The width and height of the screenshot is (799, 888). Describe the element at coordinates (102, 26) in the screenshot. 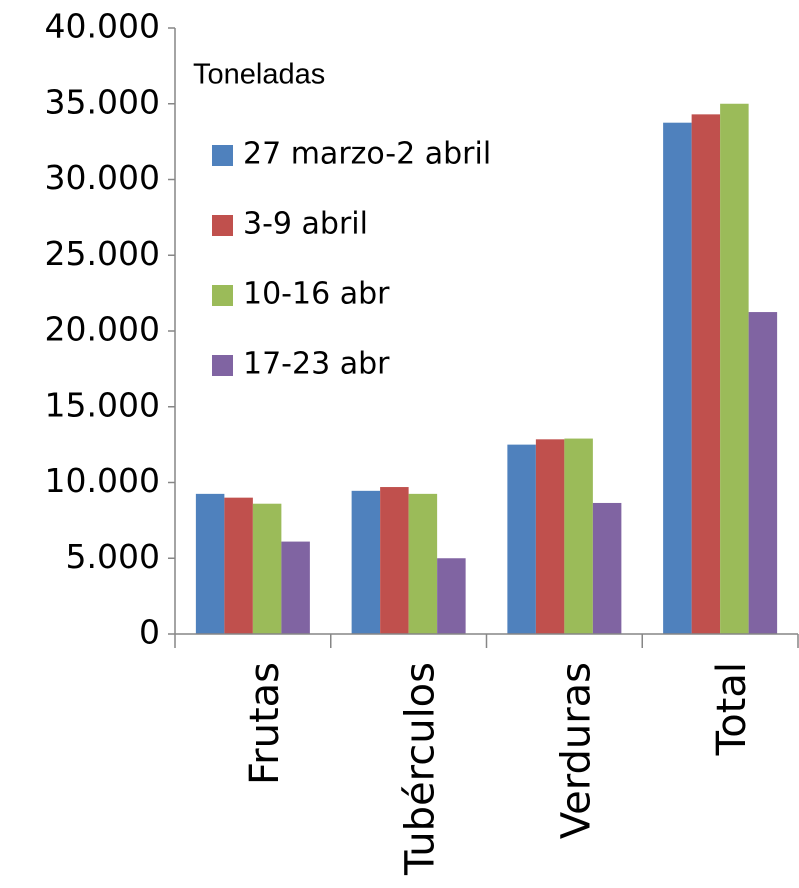

I see `y-tick-label: 40.000` at that location.